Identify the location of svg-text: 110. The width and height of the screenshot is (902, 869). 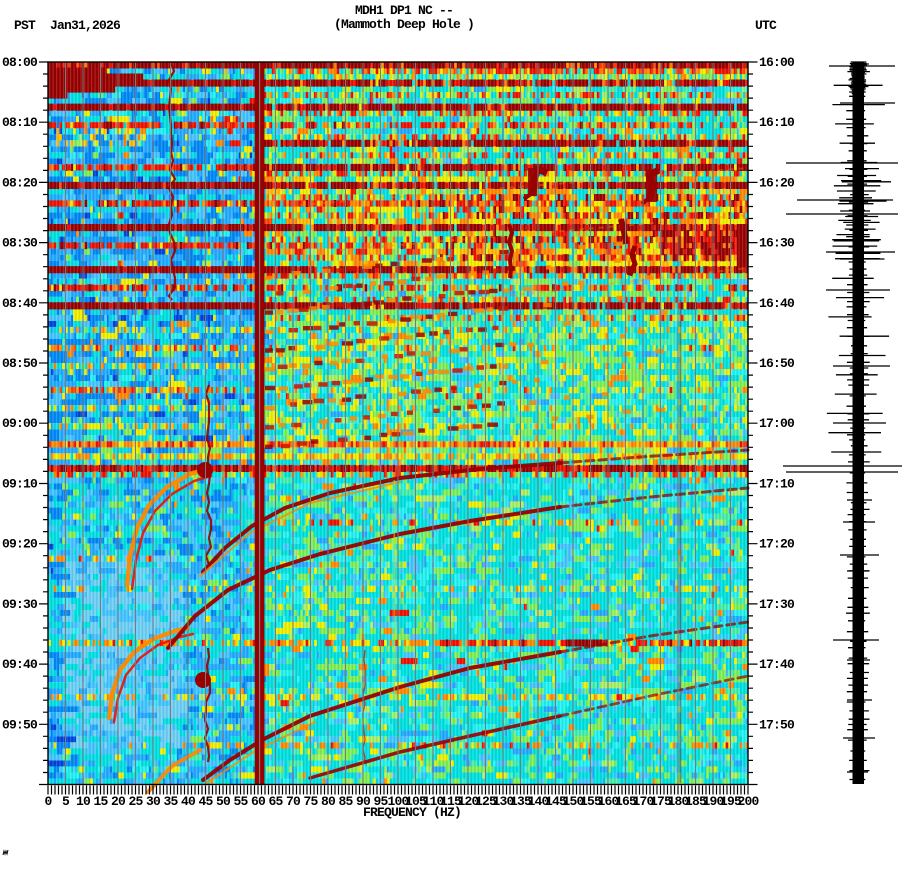
(433, 801).